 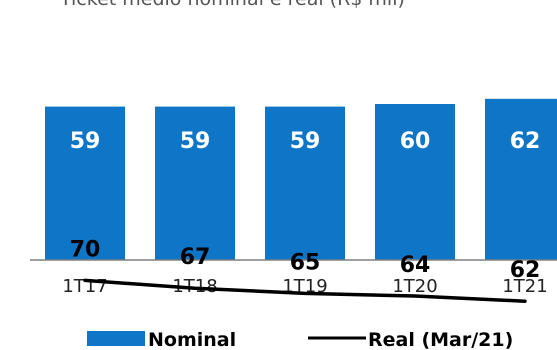 I want to click on series-line-real, so click(x=305, y=290).